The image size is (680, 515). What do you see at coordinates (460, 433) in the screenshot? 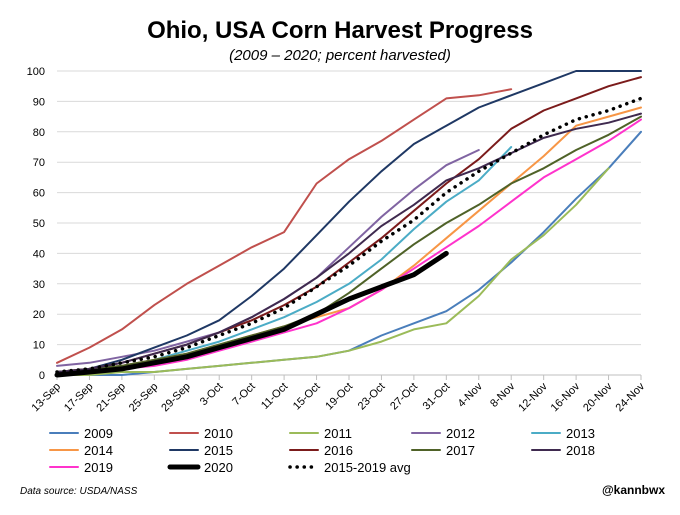
I see `legend-label: 2012` at bounding box center [460, 433].